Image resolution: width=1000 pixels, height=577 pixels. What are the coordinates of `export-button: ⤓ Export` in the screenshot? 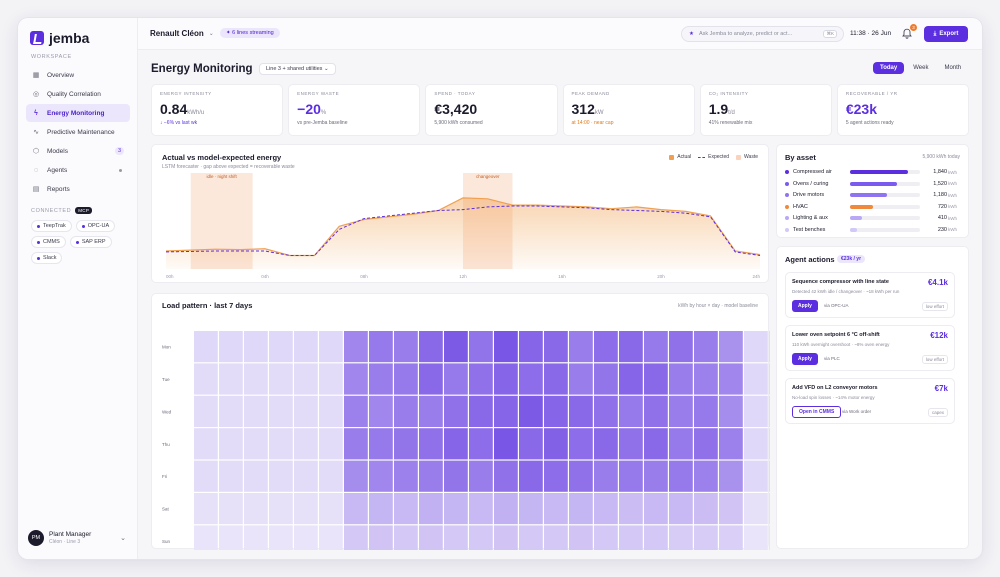 It's located at (946, 34).